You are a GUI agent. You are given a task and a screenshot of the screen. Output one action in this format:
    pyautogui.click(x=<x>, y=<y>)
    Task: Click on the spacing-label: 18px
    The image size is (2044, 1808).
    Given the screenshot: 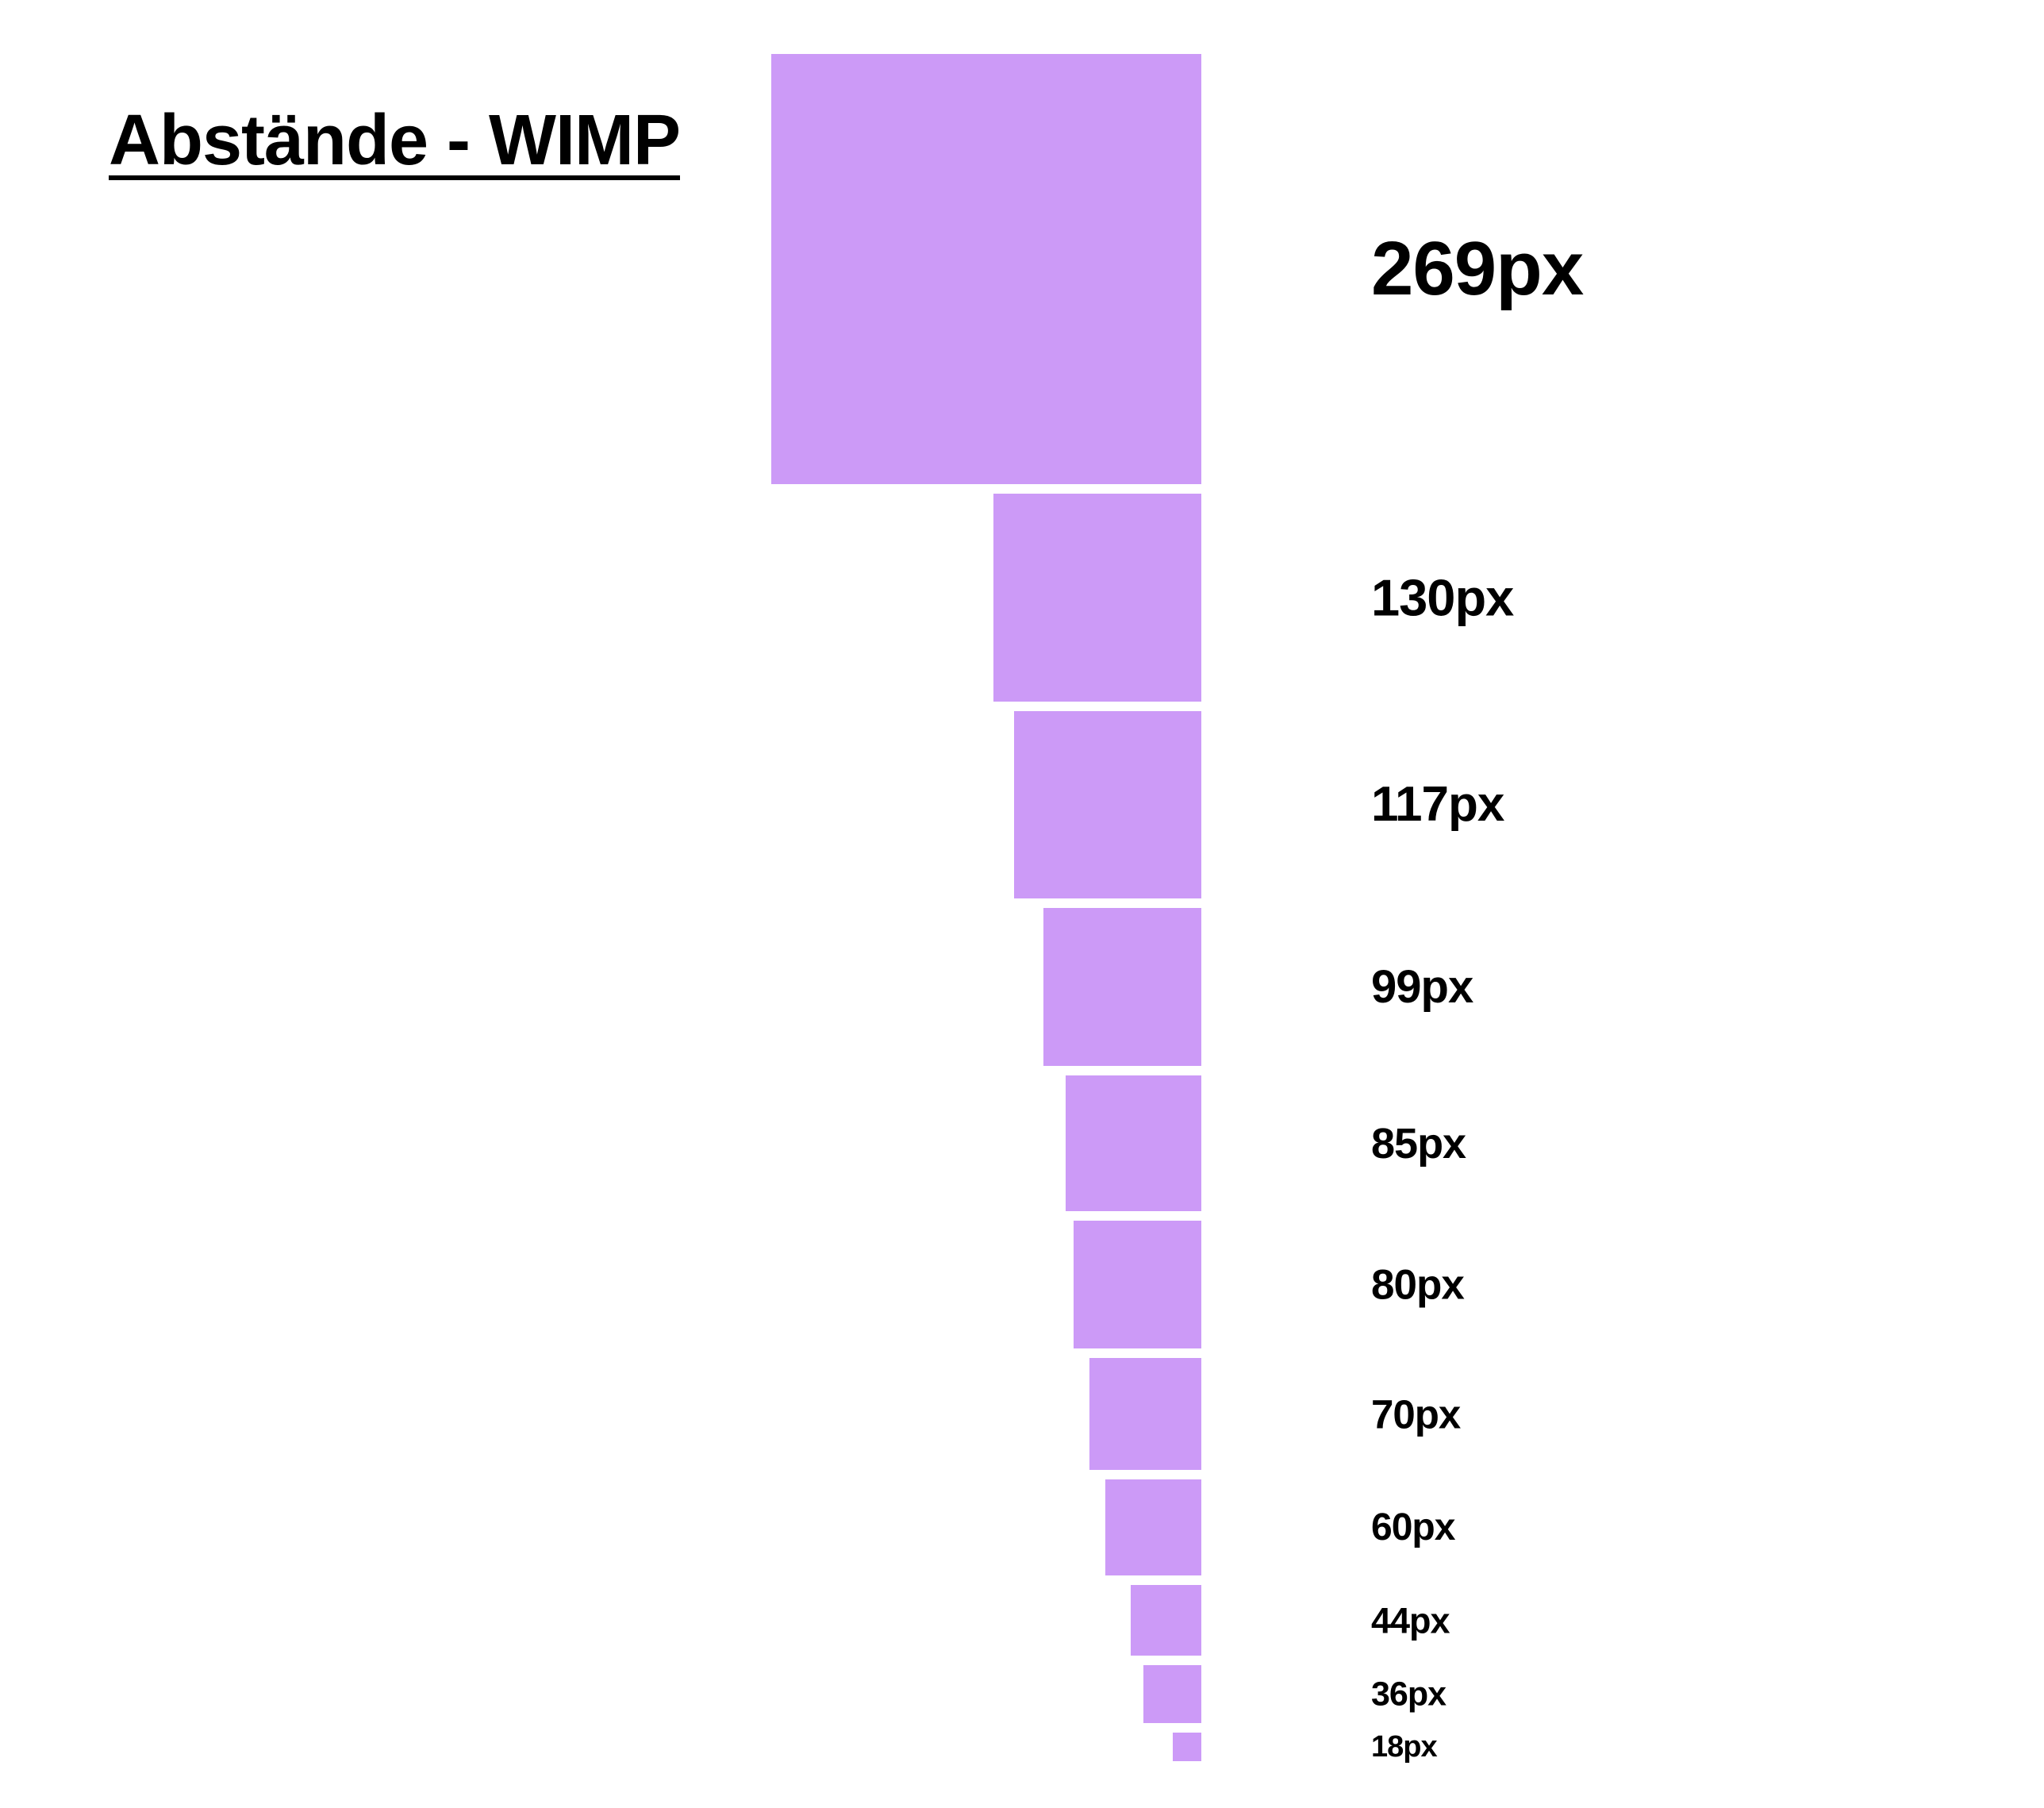 What is the action you would take?
    pyautogui.click(x=1404, y=1747)
    